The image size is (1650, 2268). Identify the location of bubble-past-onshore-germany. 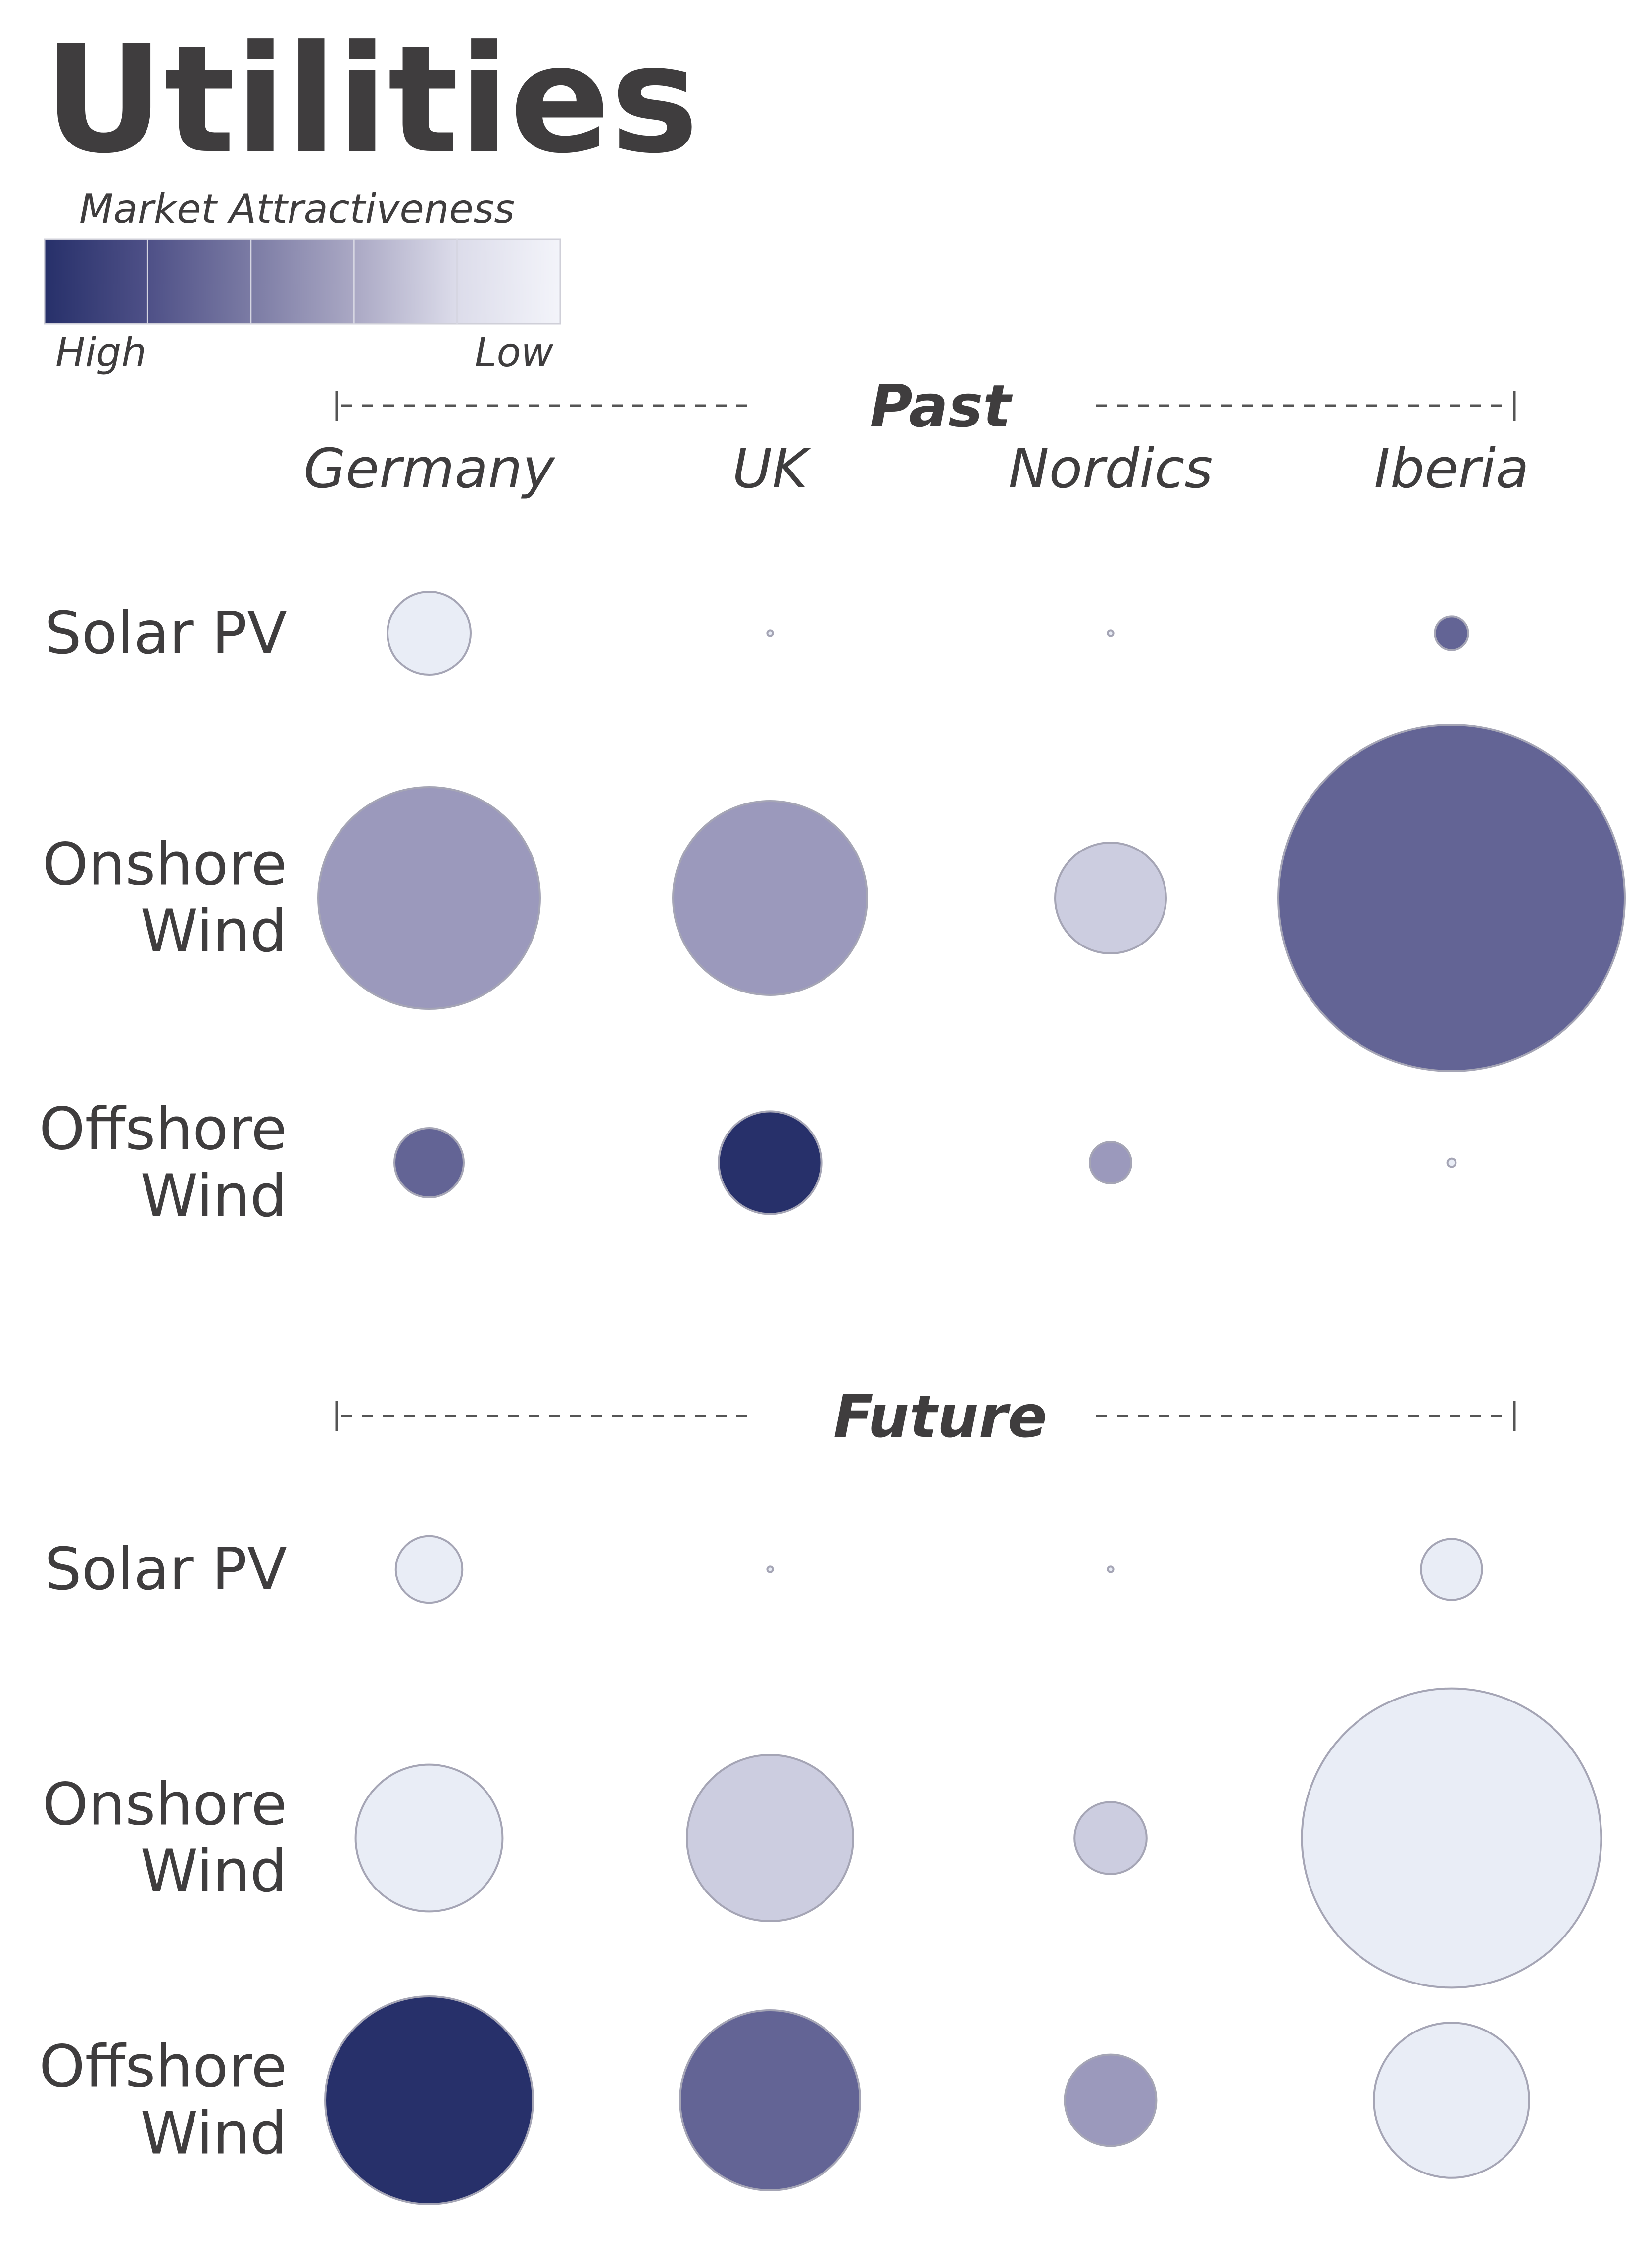
(429, 898).